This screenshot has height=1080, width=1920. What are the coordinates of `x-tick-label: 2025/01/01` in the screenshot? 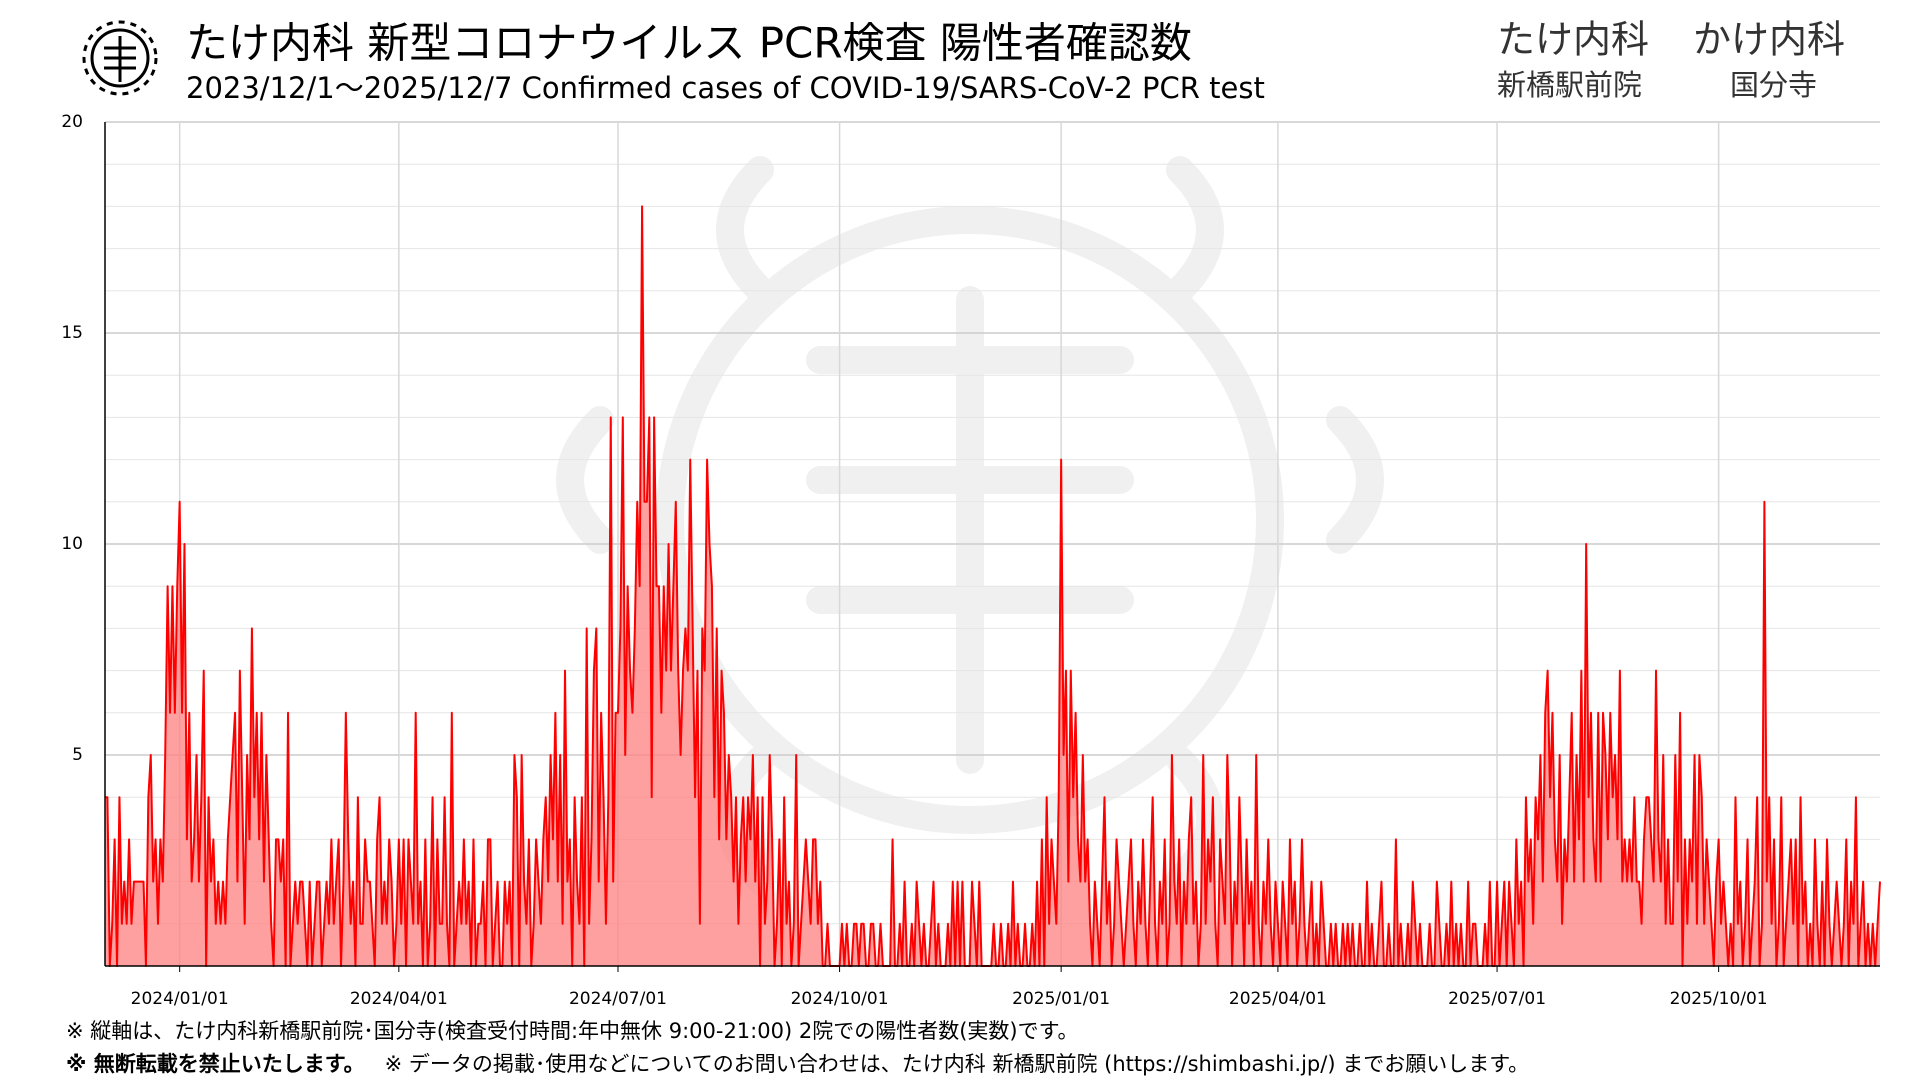 It's located at (1061, 999).